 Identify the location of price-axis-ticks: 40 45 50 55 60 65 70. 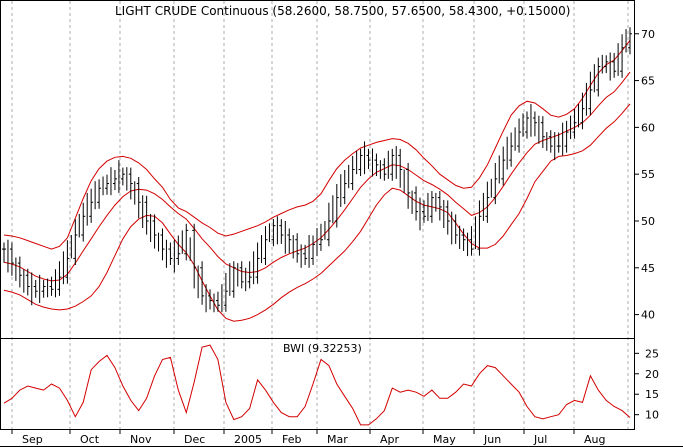
(644, 175).